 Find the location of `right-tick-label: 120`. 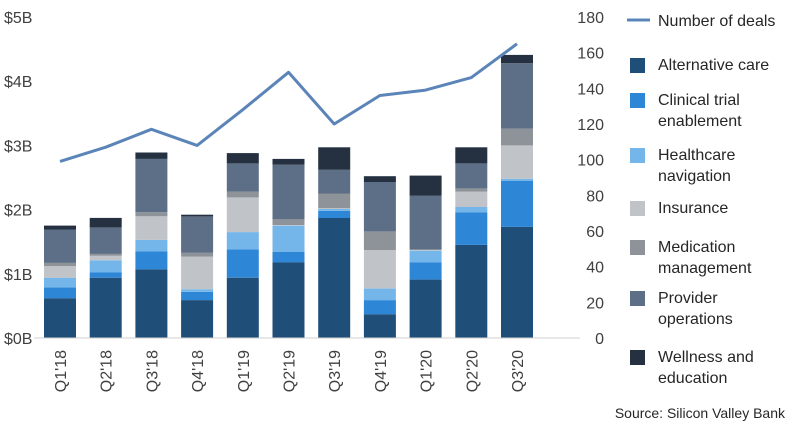

right-tick-label: 120 is located at coordinates (590, 125).